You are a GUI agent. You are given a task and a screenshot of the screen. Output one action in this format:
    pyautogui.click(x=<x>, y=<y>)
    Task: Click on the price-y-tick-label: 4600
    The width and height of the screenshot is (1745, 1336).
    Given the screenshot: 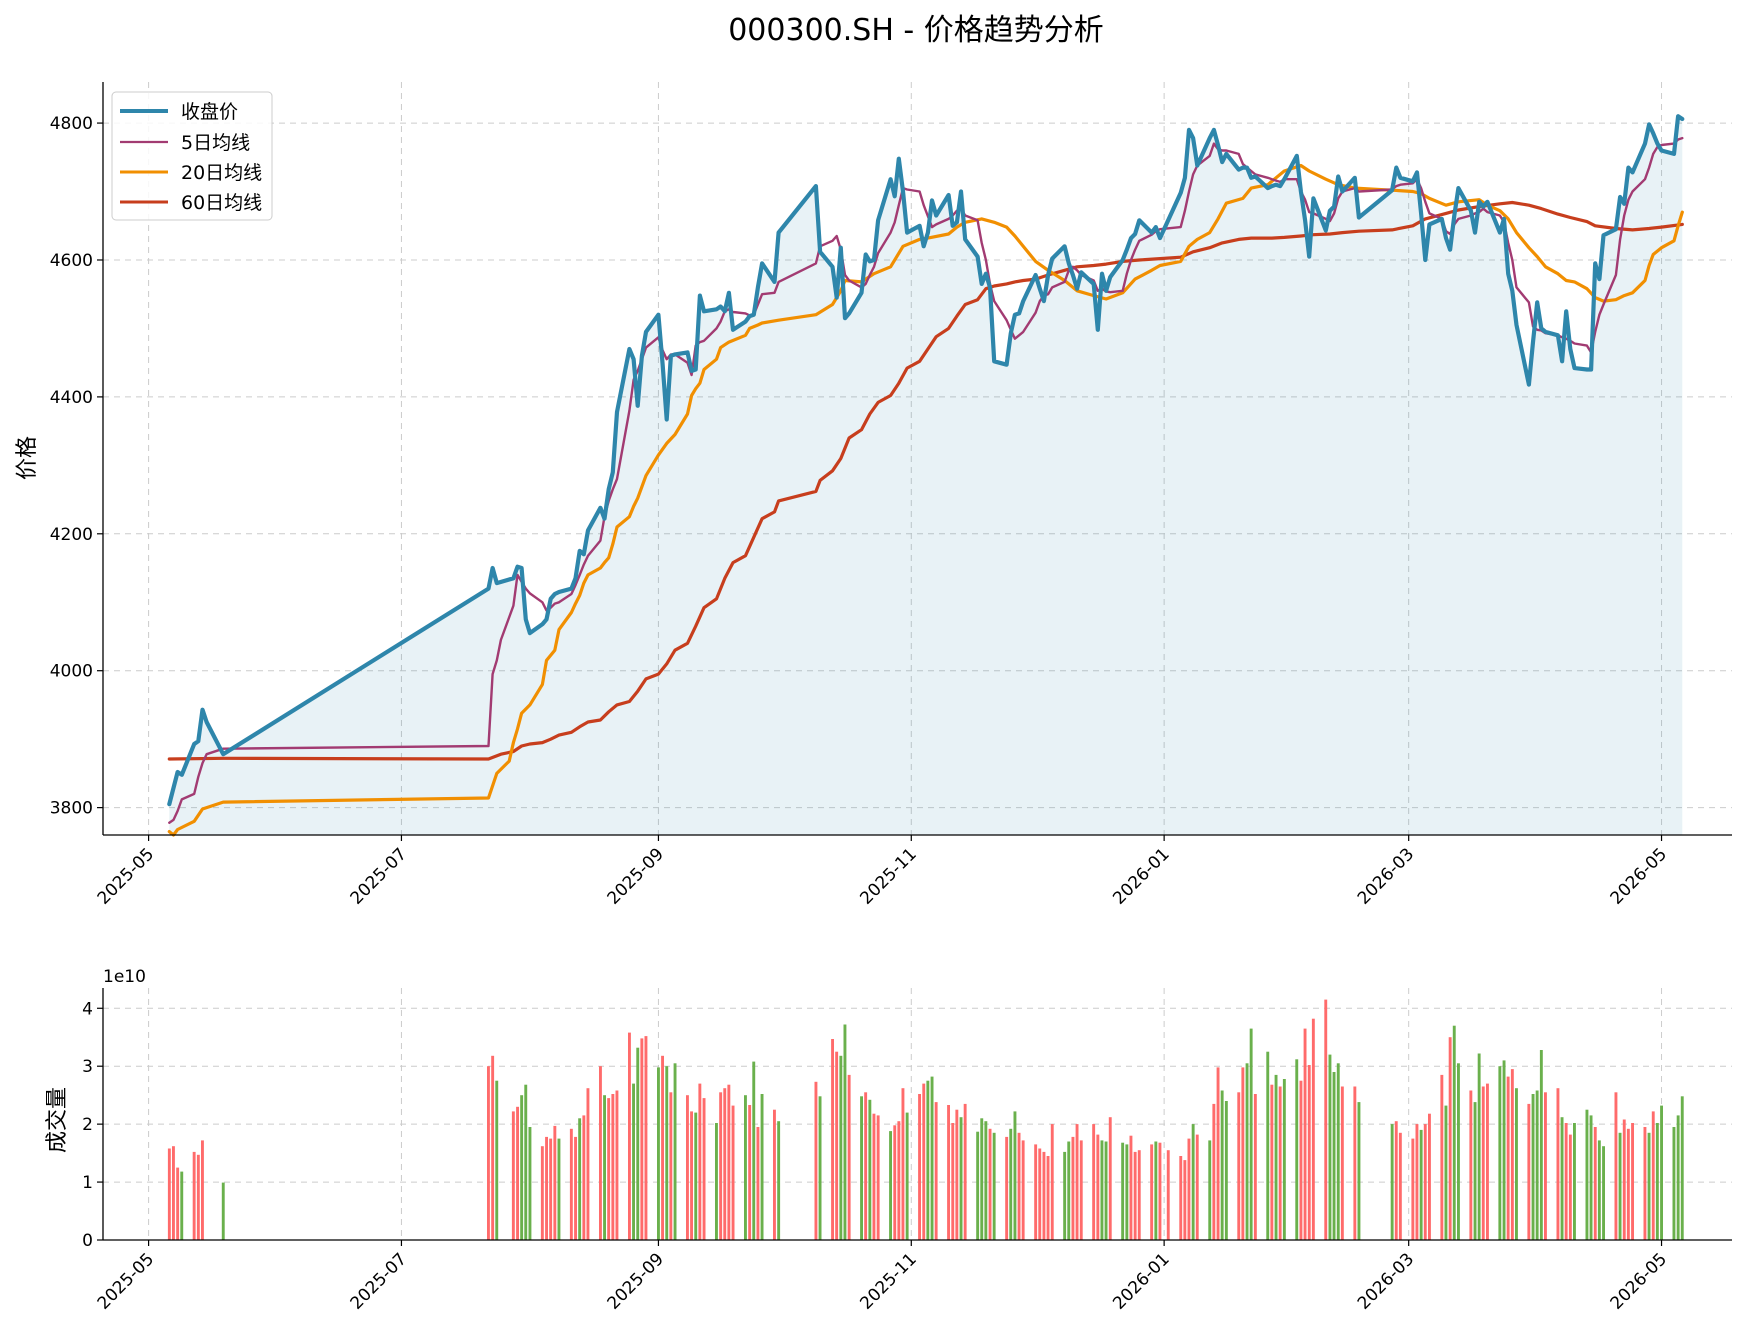 What is the action you would take?
    pyautogui.click(x=71, y=261)
    